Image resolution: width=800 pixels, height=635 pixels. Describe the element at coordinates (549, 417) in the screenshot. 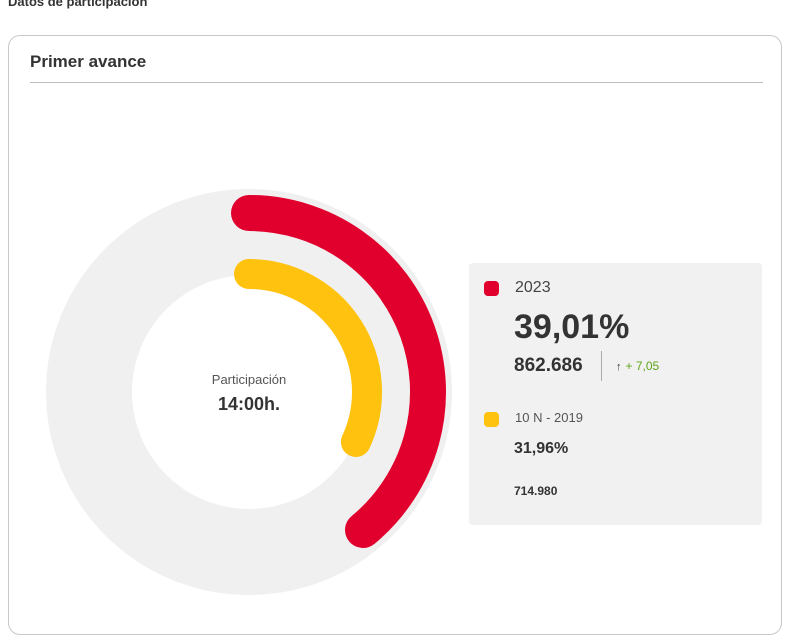

I see `legend-year-2019: 10 N - 2019` at that location.